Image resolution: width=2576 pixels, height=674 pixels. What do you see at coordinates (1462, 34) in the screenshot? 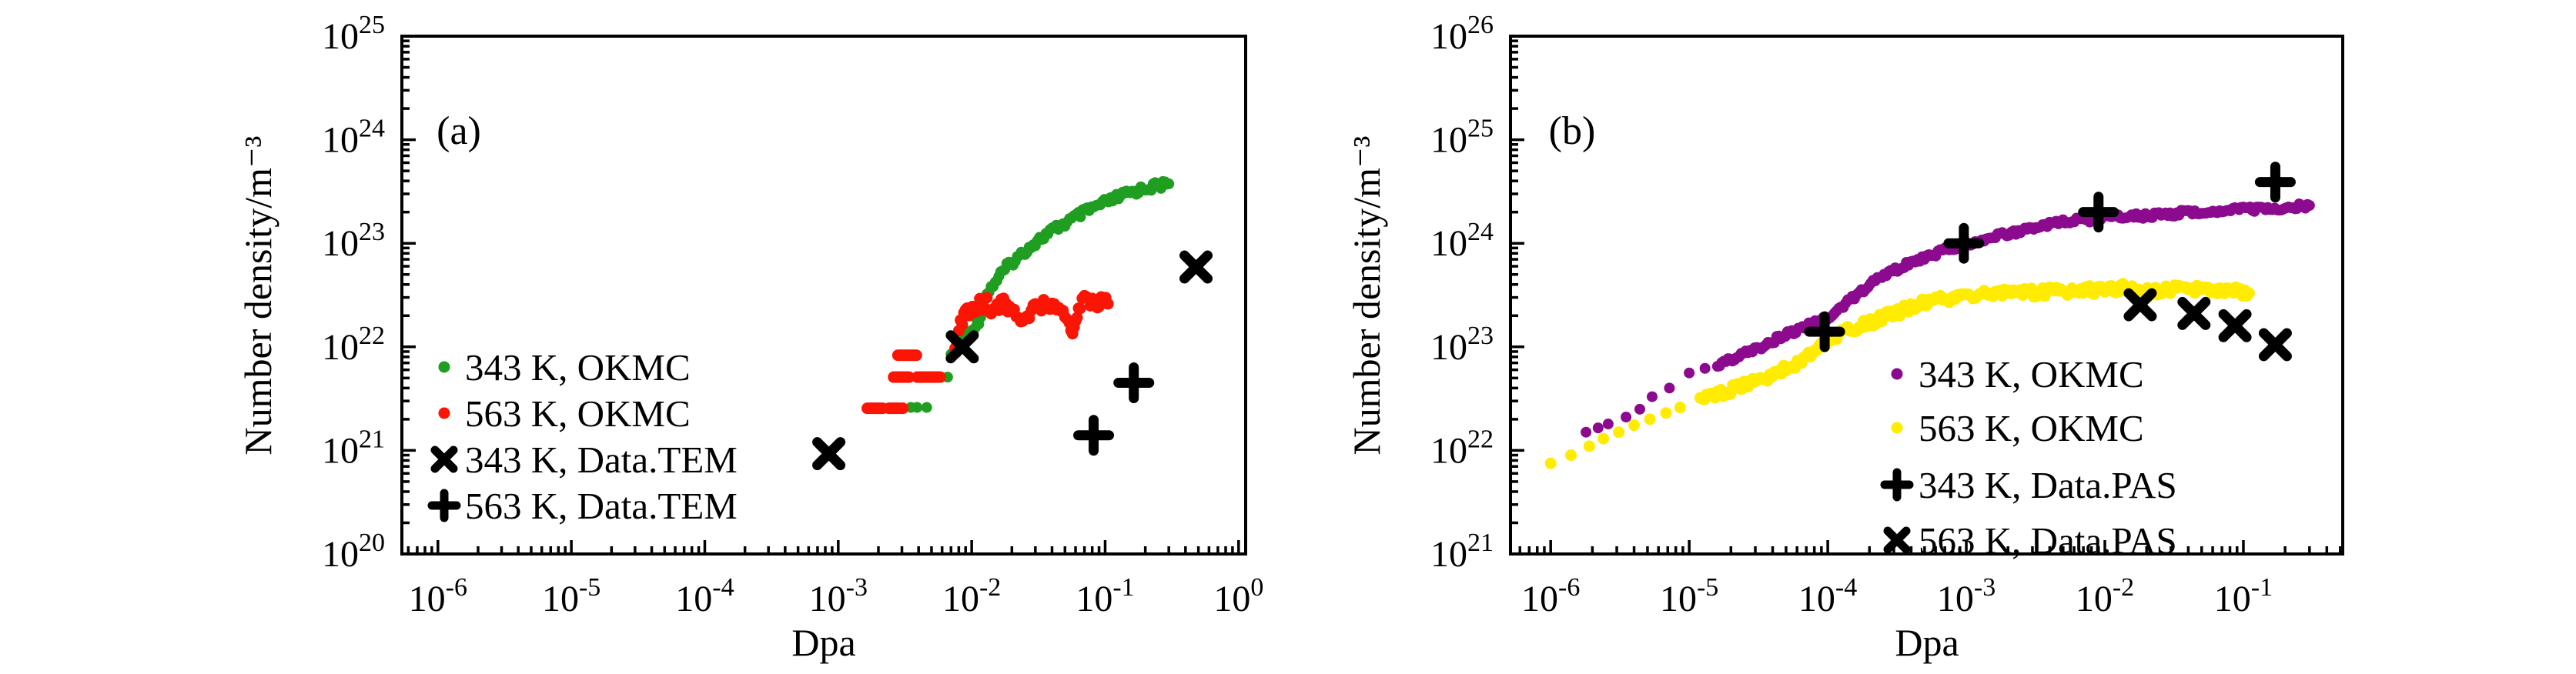
I see `tick-label: 10²⁶` at bounding box center [1462, 34].